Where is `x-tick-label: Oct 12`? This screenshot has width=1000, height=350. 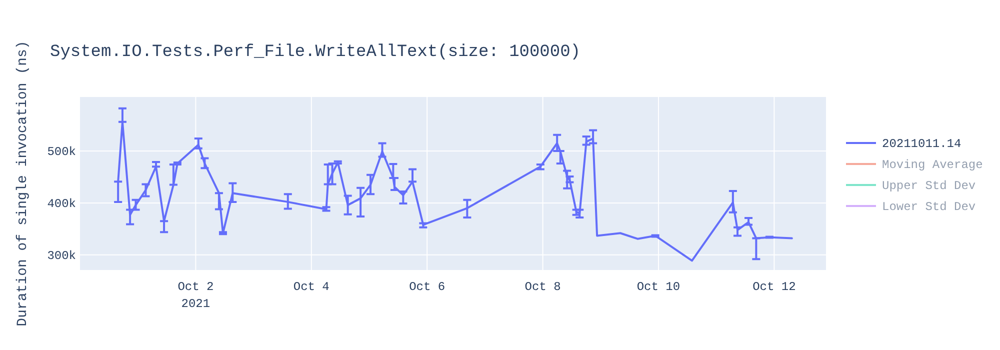
x-tick-label: Oct 12 is located at coordinates (774, 287).